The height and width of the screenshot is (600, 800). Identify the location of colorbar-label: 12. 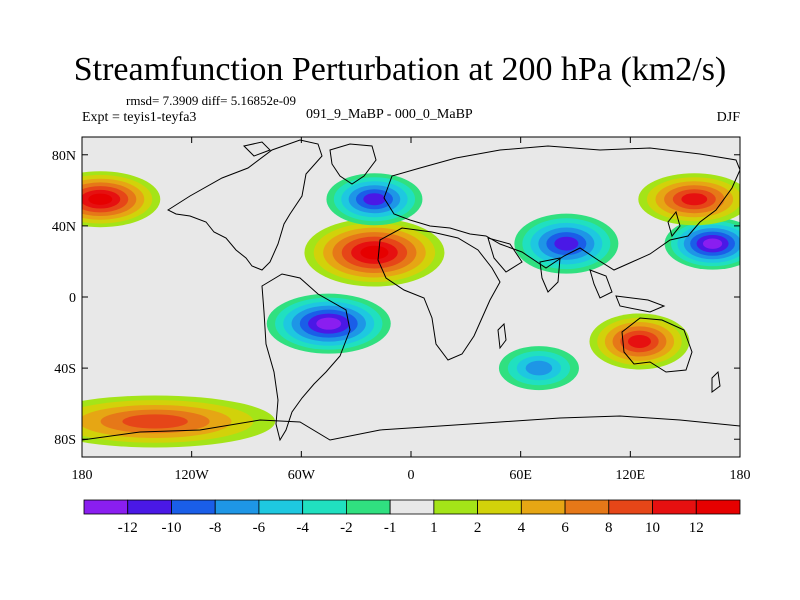
(696, 528).